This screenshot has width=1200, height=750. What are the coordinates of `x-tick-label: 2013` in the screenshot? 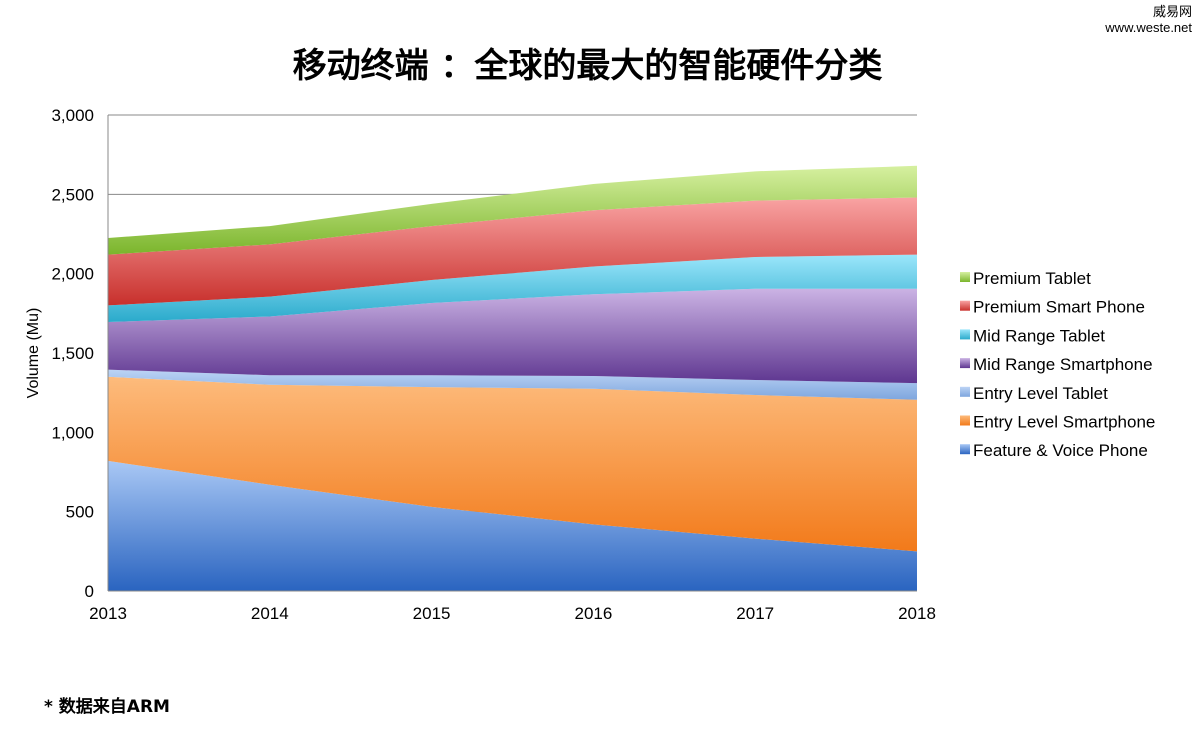 It's located at (108, 613).